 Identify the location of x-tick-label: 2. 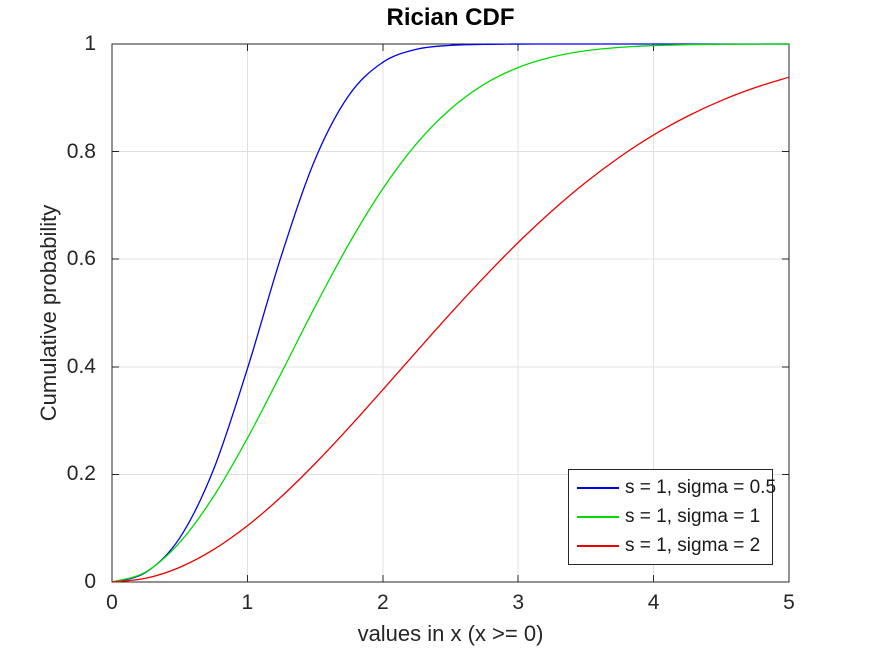
(382, 602).